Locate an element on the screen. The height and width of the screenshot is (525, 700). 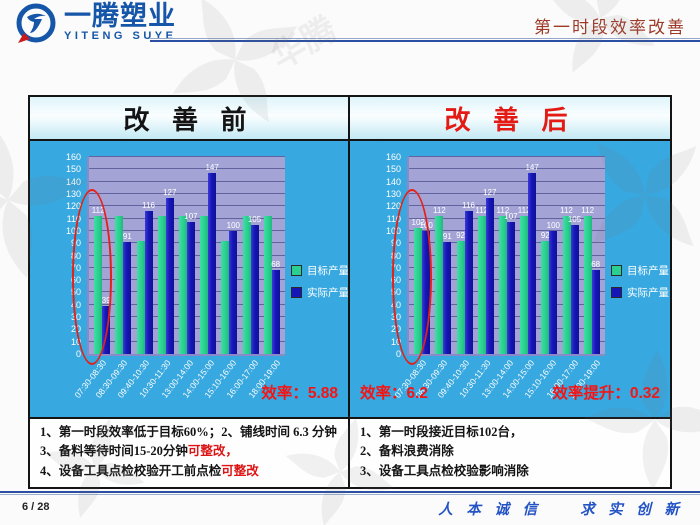
bar-group: 112 147 is located at coordinates (528, 255).